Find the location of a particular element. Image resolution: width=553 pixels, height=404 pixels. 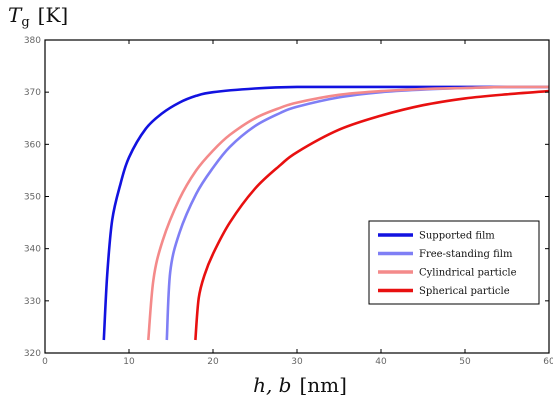

legend-label-2: Free-standing film is located at coordinates (466, 254).